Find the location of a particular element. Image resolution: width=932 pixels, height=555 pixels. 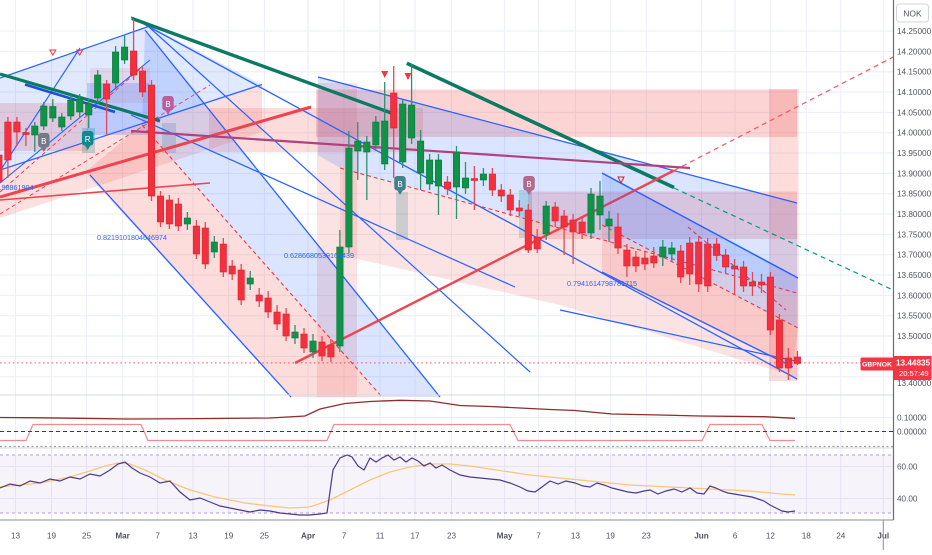

svg-text: 13.95000 is located at coordinates (914, 153).